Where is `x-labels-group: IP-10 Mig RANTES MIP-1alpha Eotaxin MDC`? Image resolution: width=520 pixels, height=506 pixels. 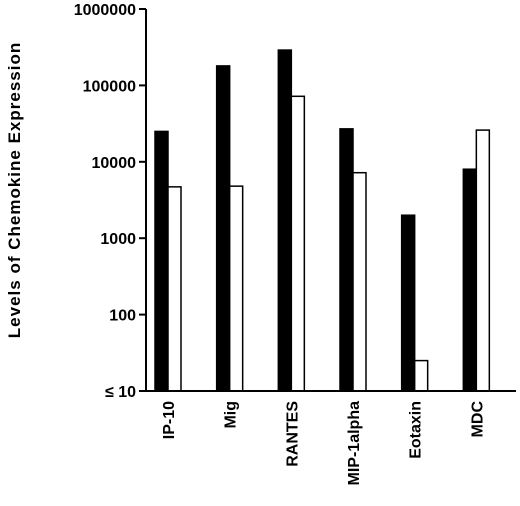
x-labels-group: IP-10 Mig RANTES MIP-1alpha Eotaxin MDC is located at coordinates (323, 443).